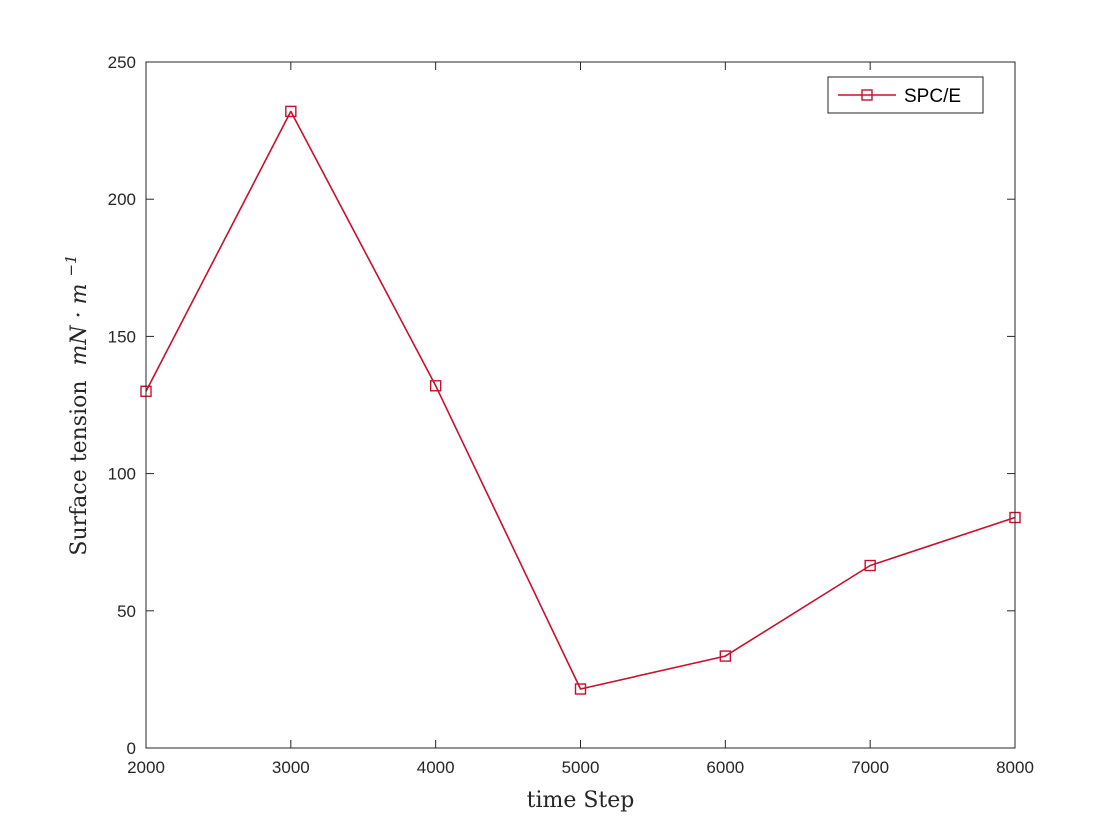 The width and height of the screenshot is (1120, 840). Describe the element at coordinates (725, 767) in the screenshot. I see `x-tick-label: 6000` at that location.